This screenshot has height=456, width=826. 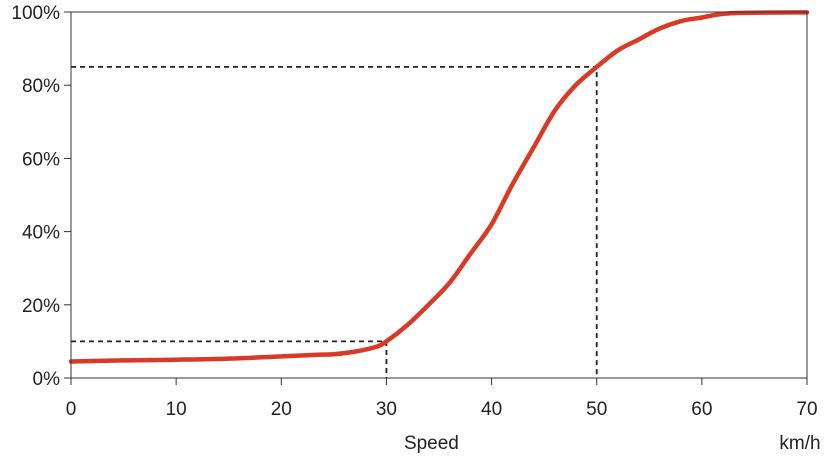 What do you see at coordinates (806, 409) in the screenshot?
I see `x-tick-label: 70` at bounding box center [806, 409].